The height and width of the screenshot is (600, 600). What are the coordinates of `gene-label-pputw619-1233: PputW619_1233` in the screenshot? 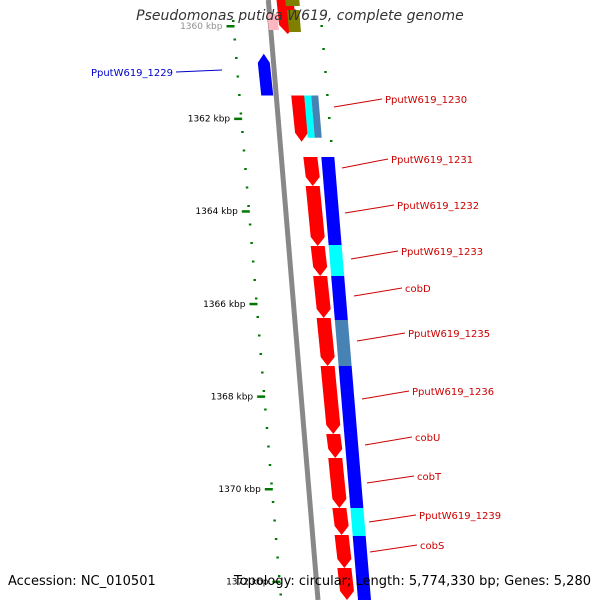 It's located at (442, 252).